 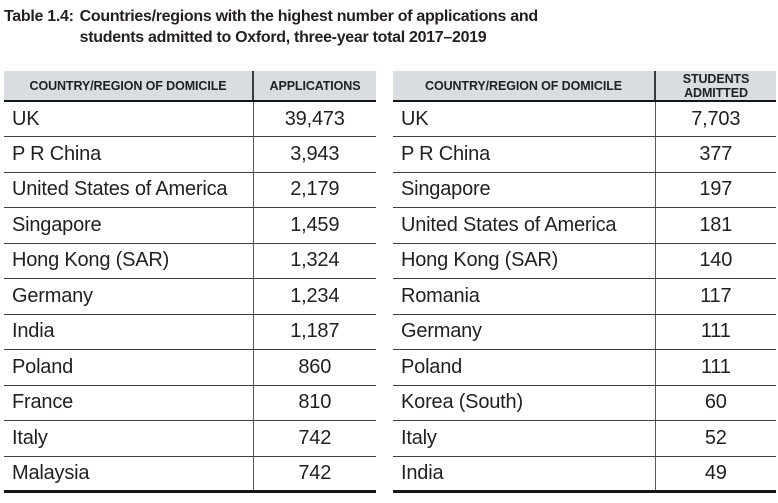 What do you see at coordinates (314, 225) in the screenshot?
I see `value-cell: 1,459` at bounding box center [314, 225].